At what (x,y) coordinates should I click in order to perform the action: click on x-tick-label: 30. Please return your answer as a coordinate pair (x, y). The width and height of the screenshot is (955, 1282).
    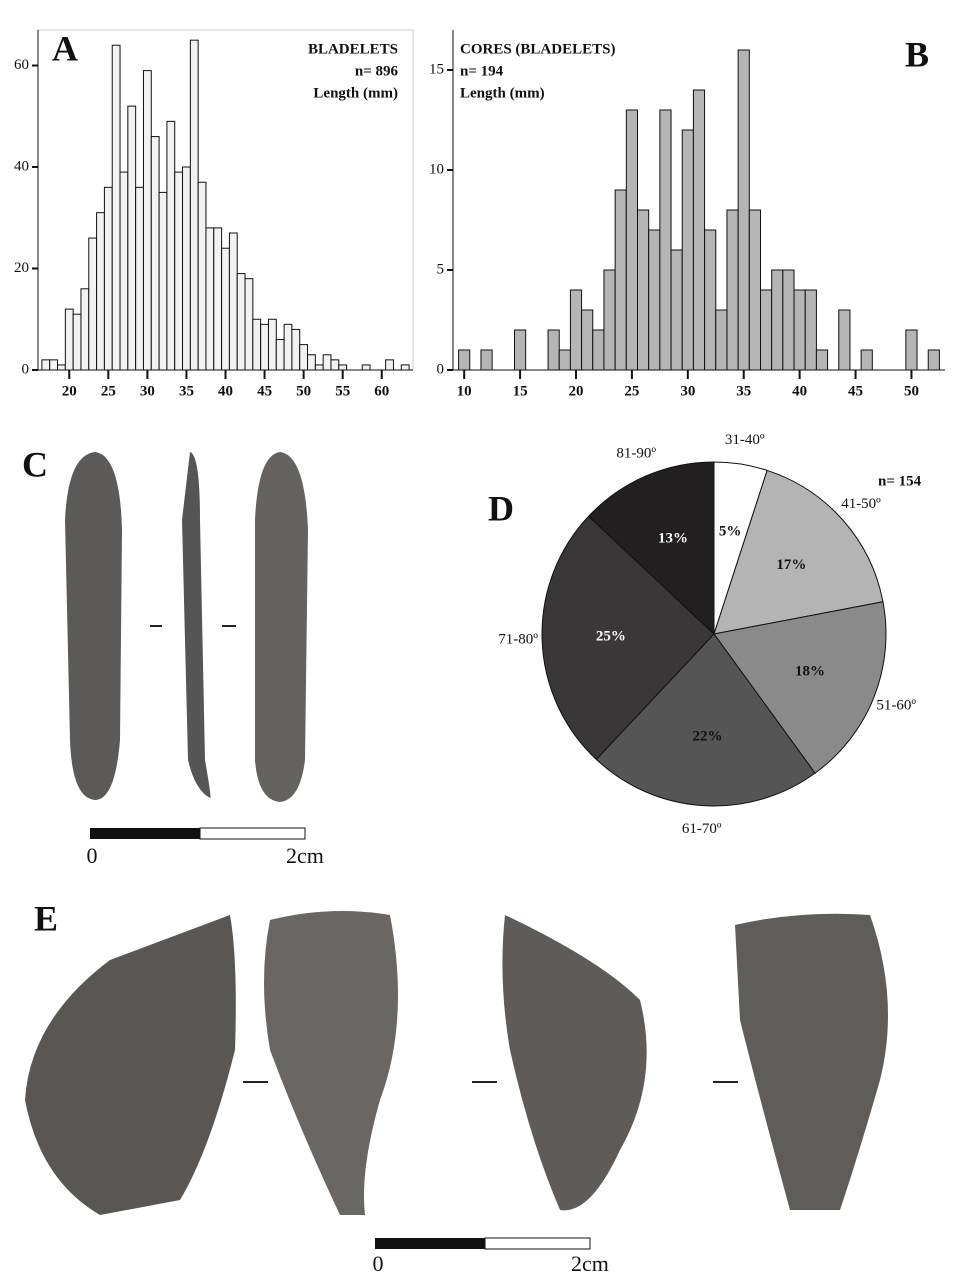
    Looking at the image, I should click on (147, 391).